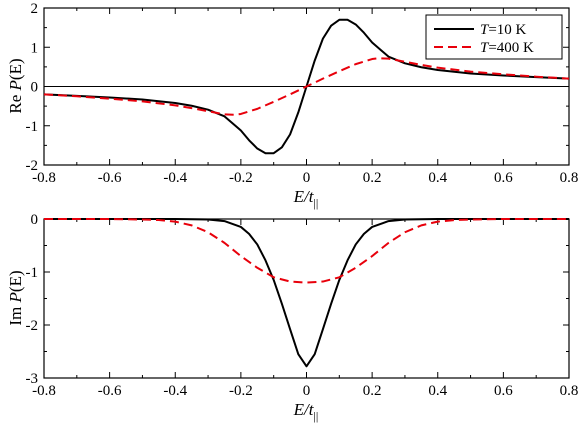 This screenshot has width=581, height=424. Describe the element at coordinates (15, 297) in the screenshot. I see `y-axis-label: Im P(E)` at that location.